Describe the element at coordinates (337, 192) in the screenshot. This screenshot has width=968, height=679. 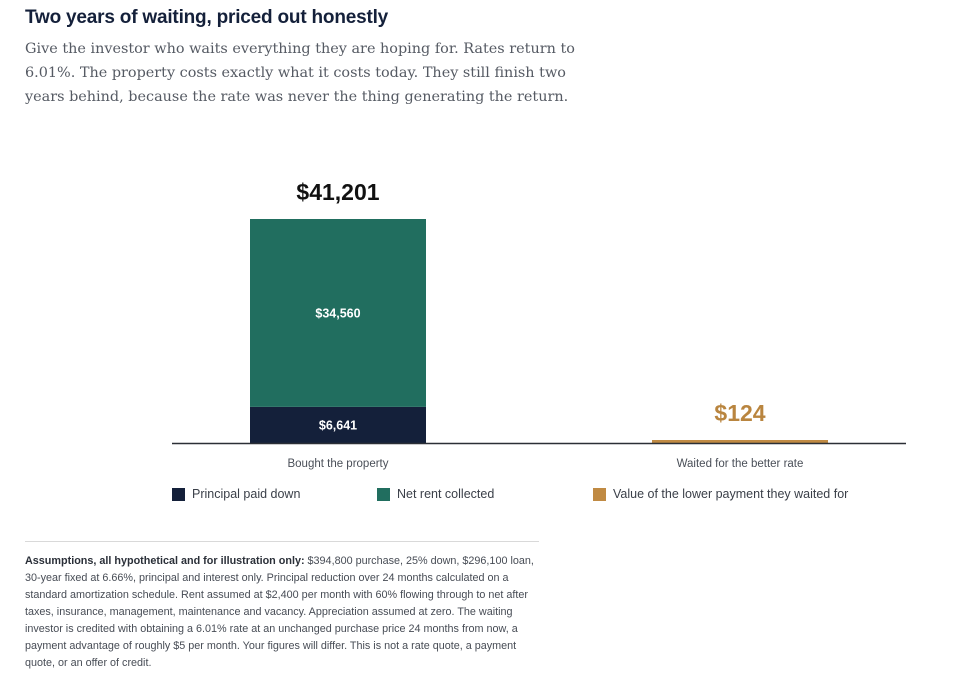
I see `bar-total-label-1: $41,201` at that location.